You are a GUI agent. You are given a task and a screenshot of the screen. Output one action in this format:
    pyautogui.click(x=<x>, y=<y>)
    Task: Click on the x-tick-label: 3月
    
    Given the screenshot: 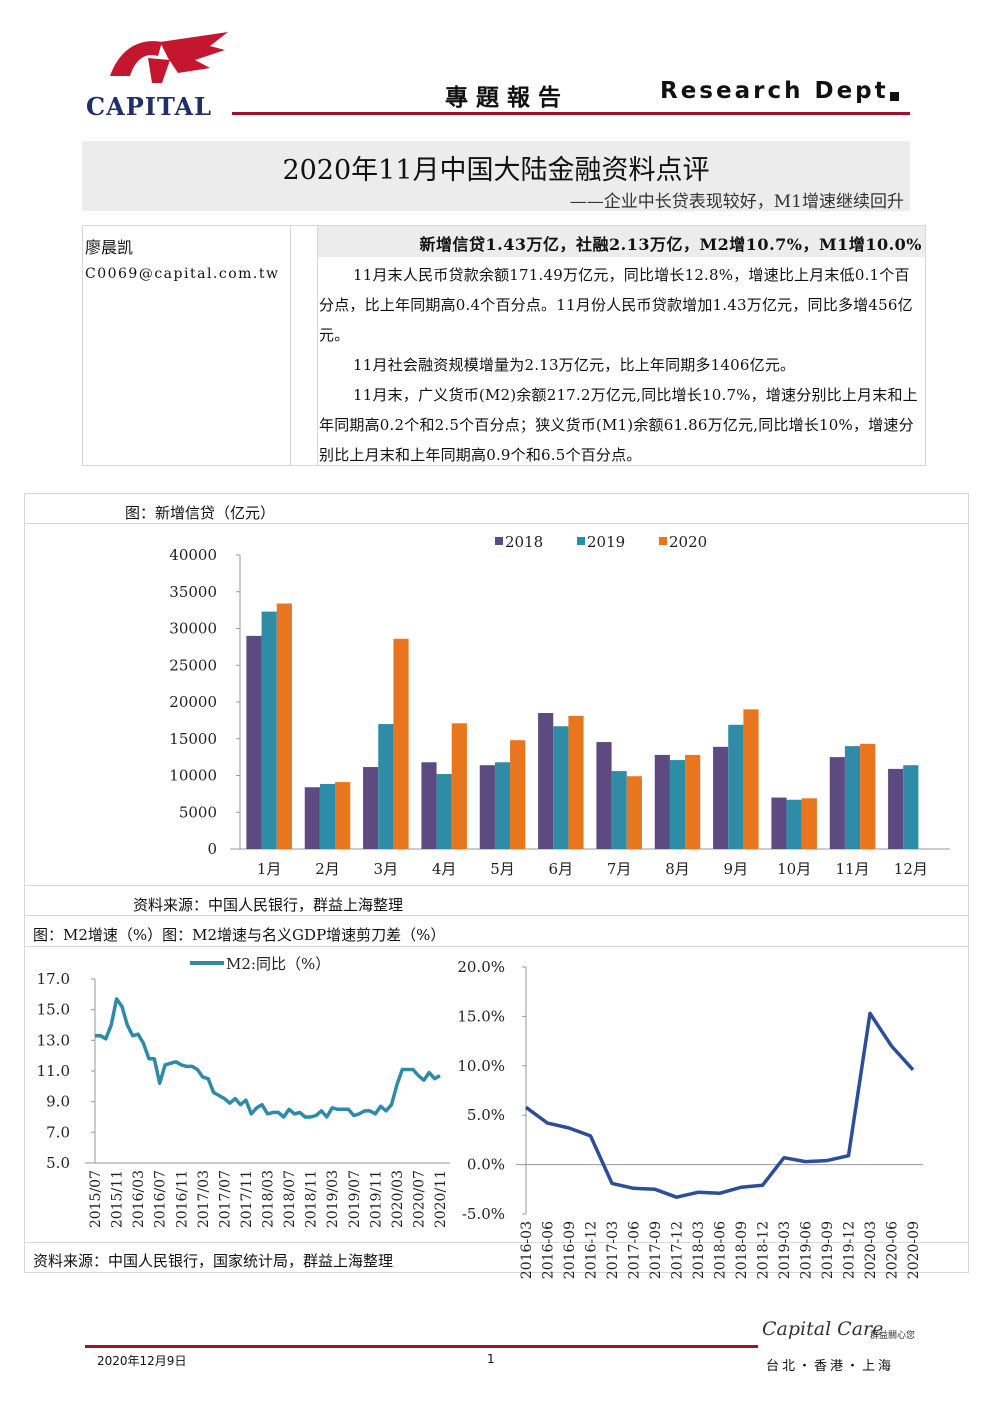 What is the action you would take?
    pyautogui.click(x=386, y=869)
    